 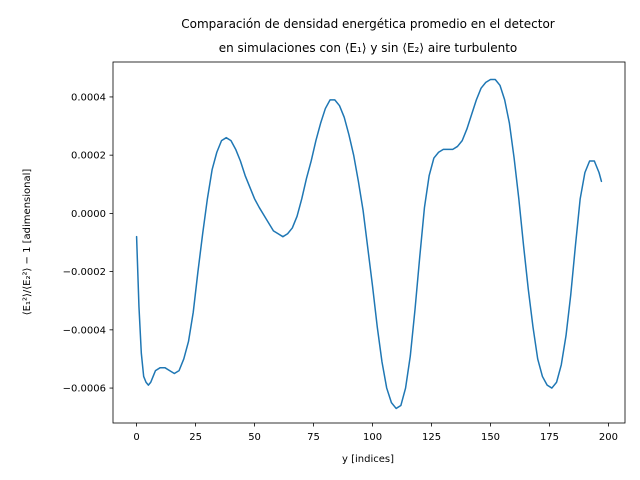 I want to click on x-tick-label: 25, so click(x=195, y=437).